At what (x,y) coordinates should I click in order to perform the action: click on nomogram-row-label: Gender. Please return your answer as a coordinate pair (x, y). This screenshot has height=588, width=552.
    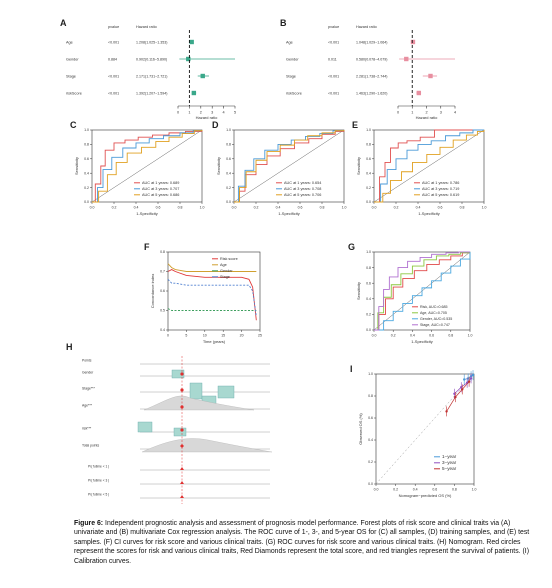
    Looking at the image, I should click on (88, 373).